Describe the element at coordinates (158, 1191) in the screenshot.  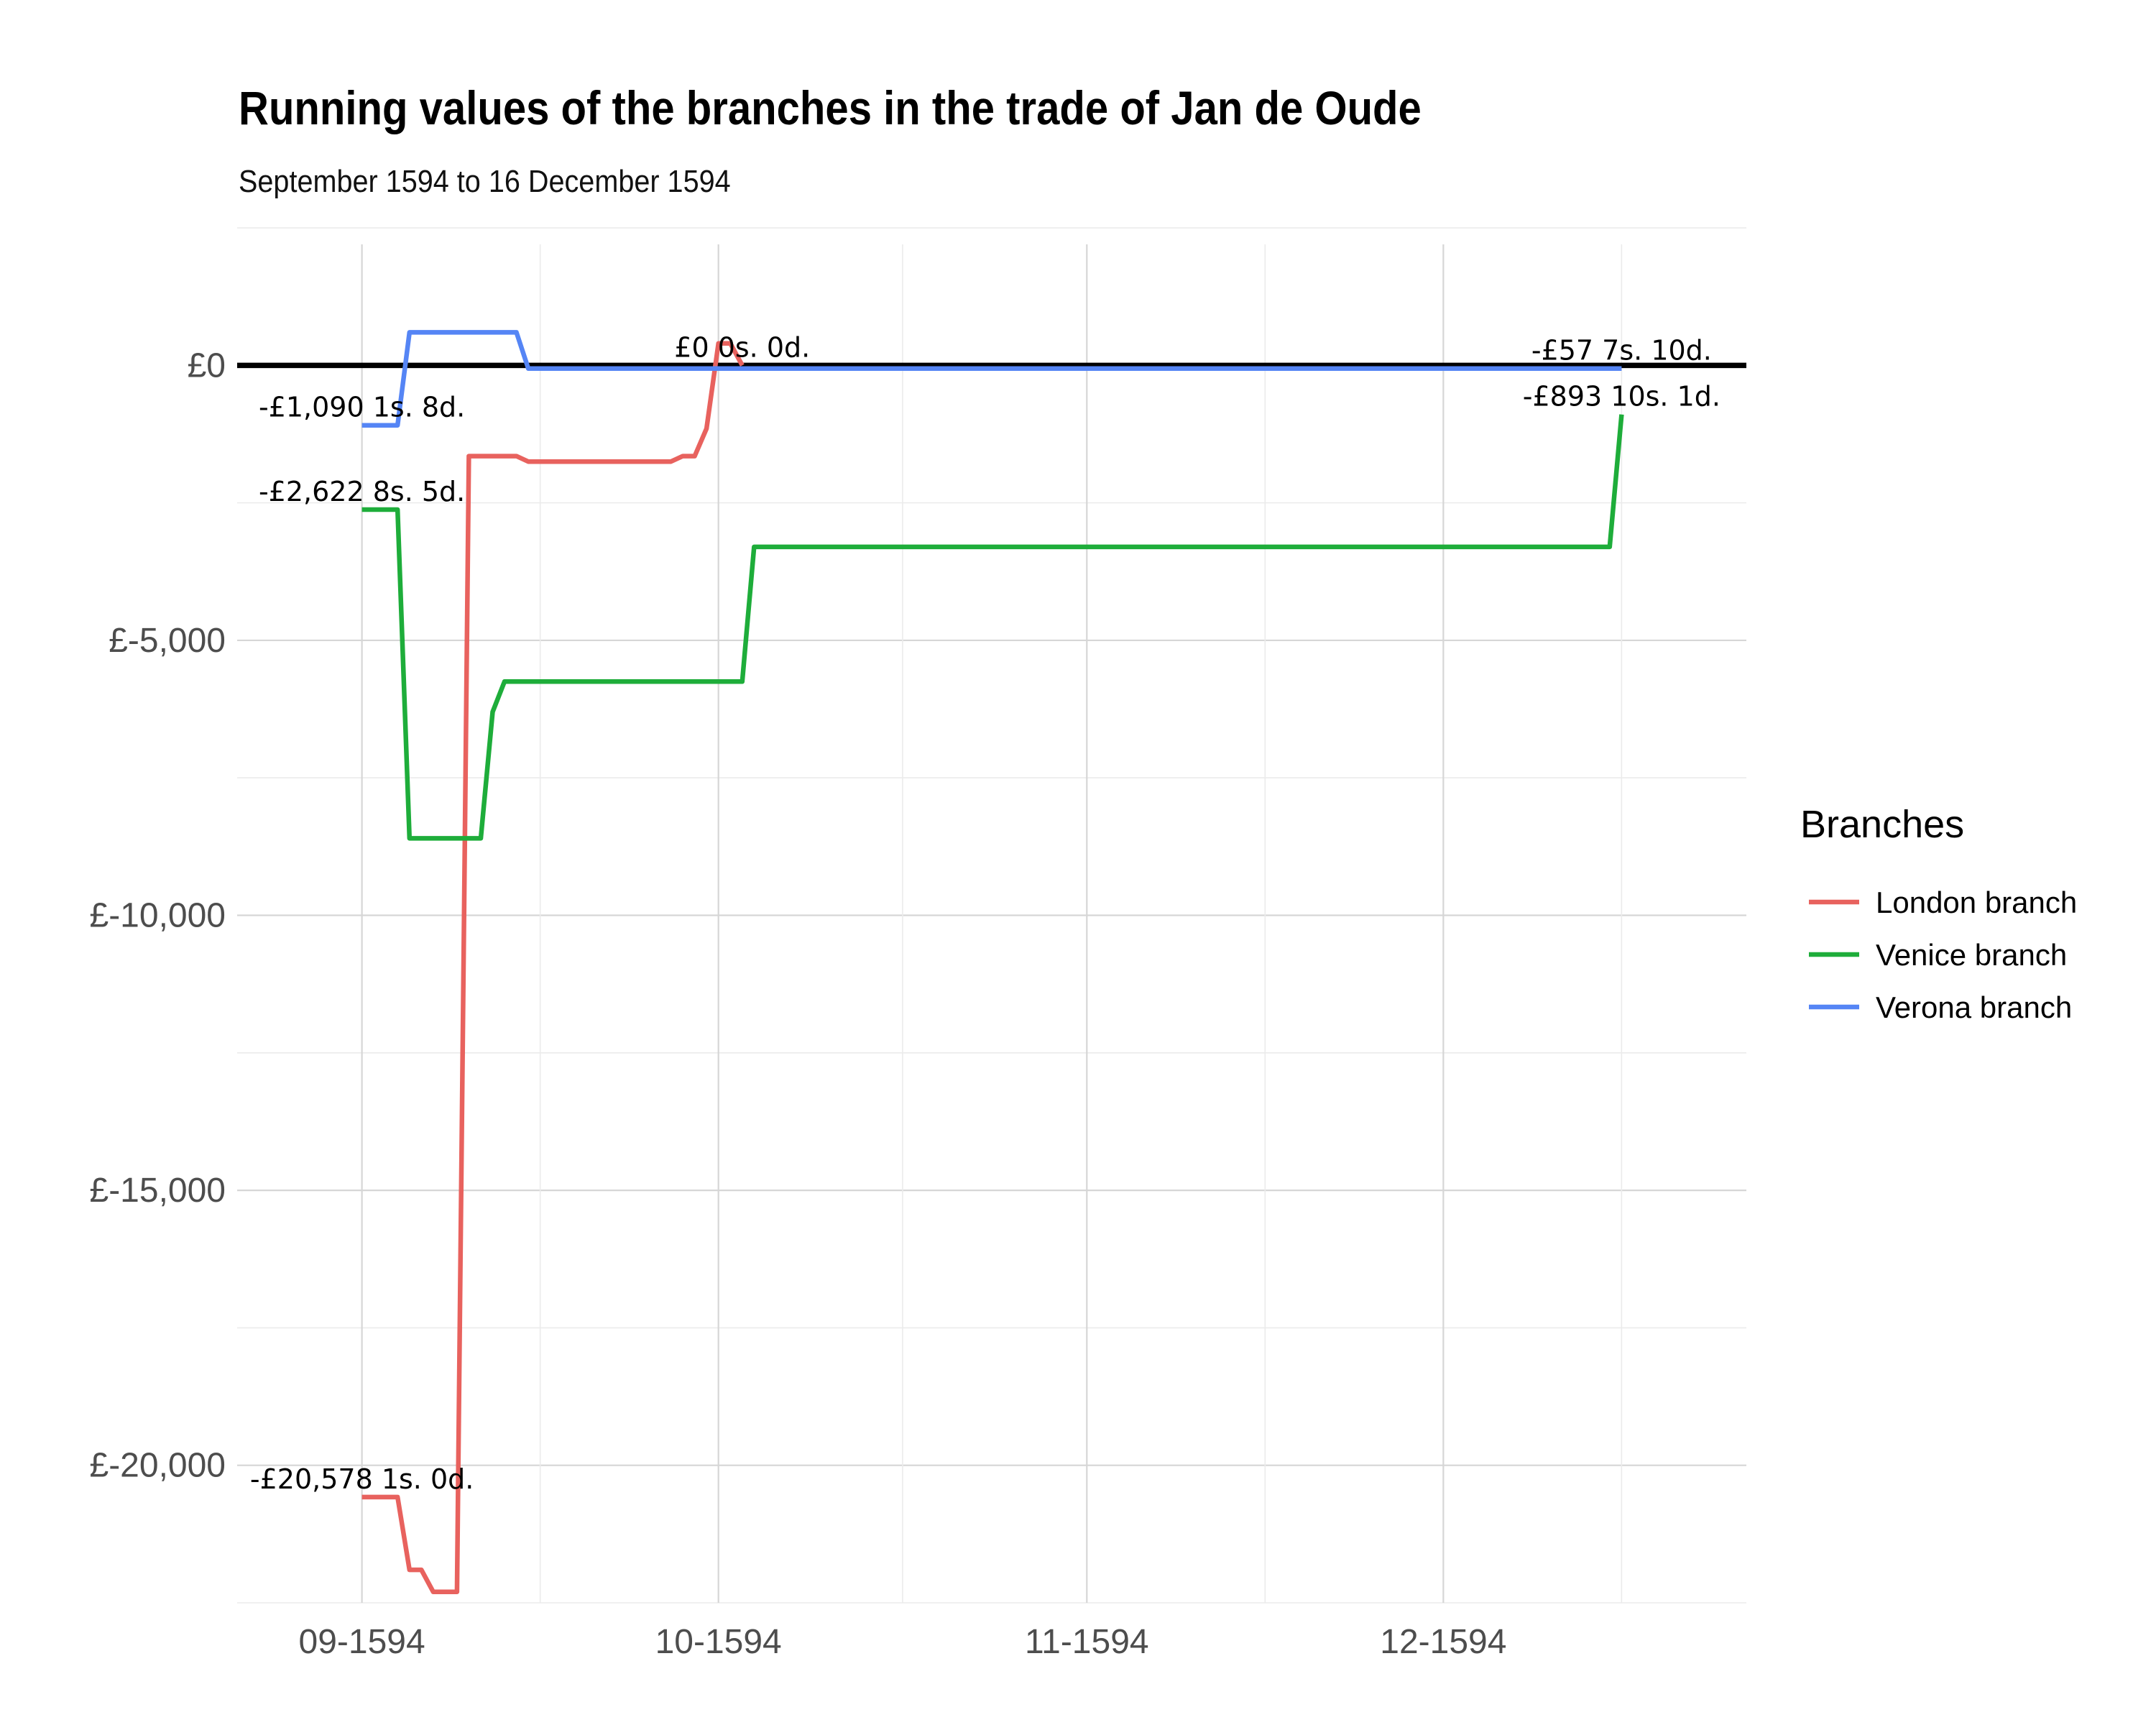
I see `y-tick-label: £-15,000` at that location.